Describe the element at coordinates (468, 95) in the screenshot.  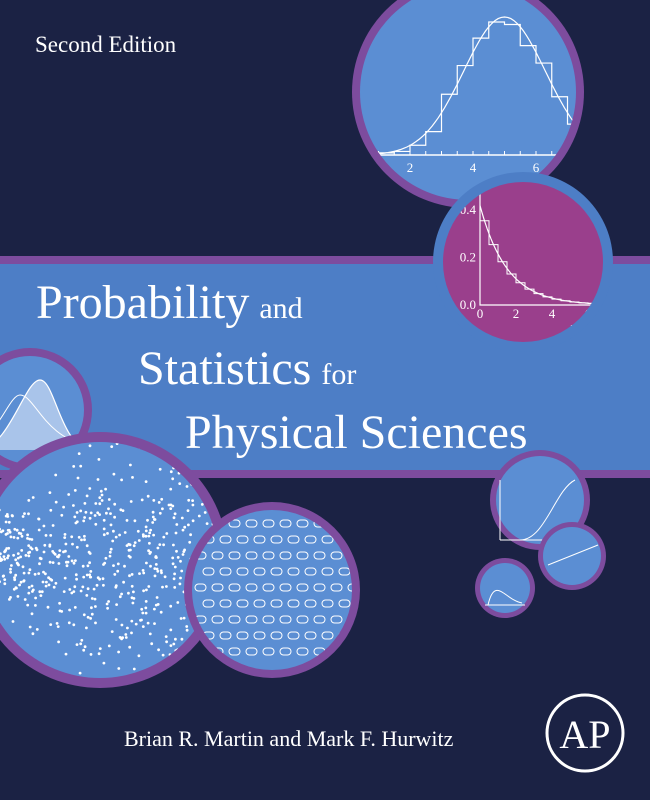
I see `histogram-plot: 2 4 6` at that location.